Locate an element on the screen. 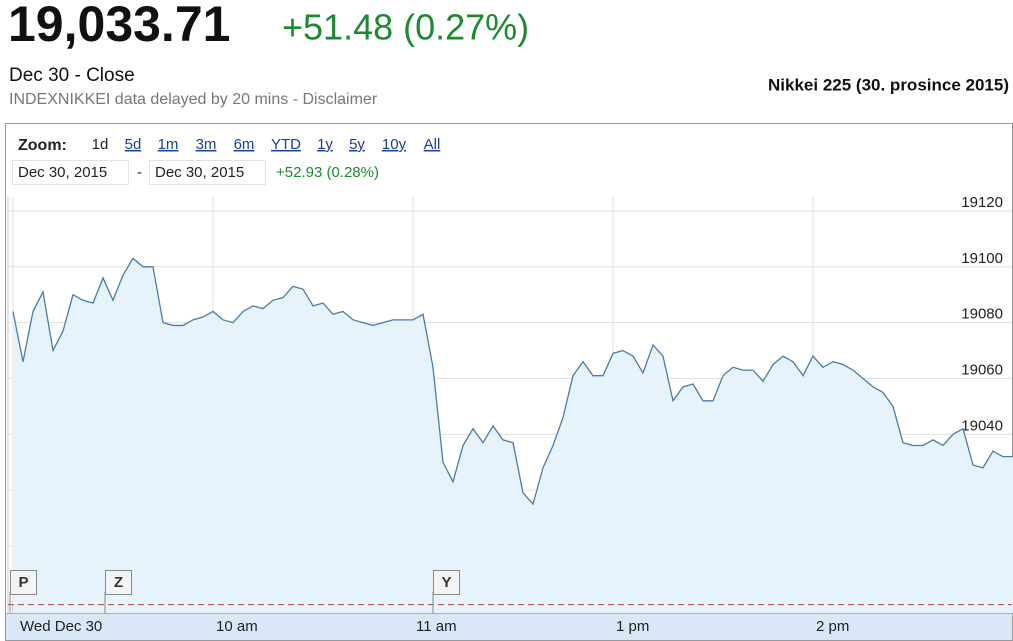 The width and height of the screenshot is (1013, 641). flag-label: P is located at coordinates (23, 582).